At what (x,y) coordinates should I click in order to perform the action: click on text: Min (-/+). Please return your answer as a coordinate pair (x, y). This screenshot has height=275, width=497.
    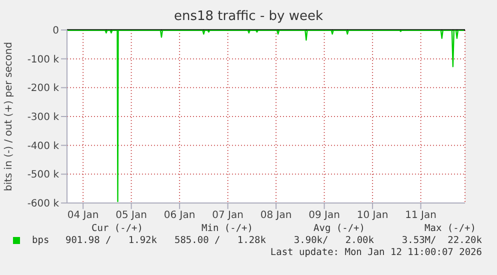
    Looking at the image, I should click on (226, 228).